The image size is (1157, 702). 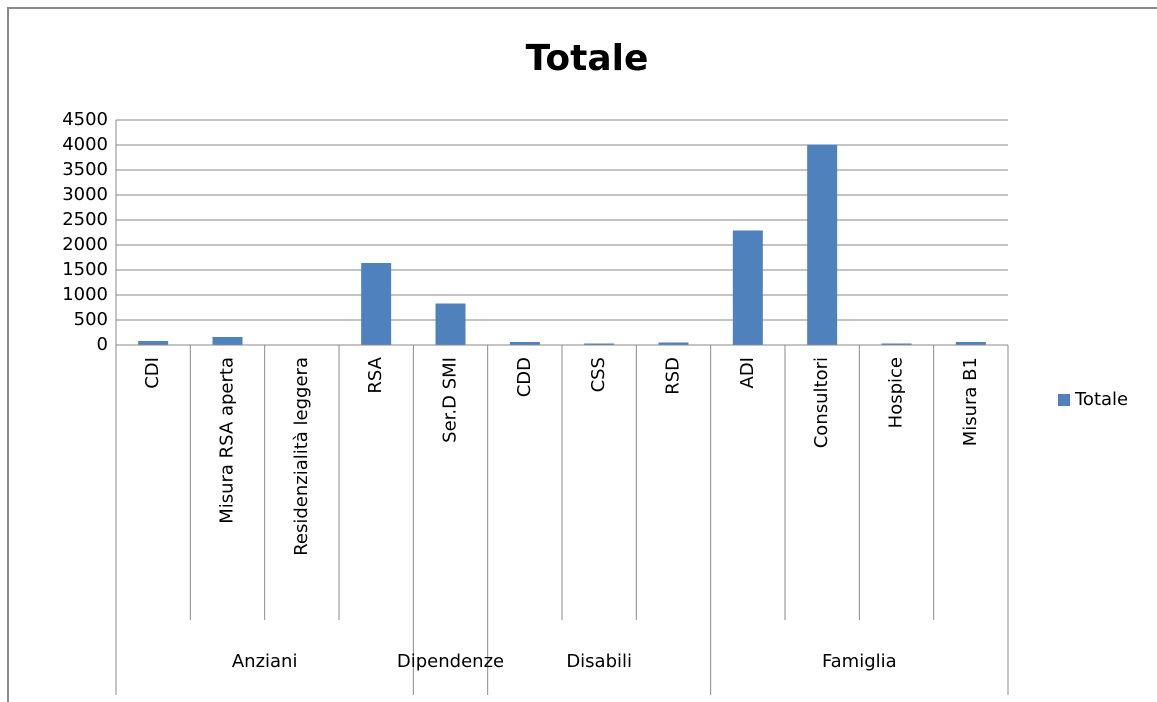 I want to click on x-tick-label: Misura B1, so click(x=970, y=401).